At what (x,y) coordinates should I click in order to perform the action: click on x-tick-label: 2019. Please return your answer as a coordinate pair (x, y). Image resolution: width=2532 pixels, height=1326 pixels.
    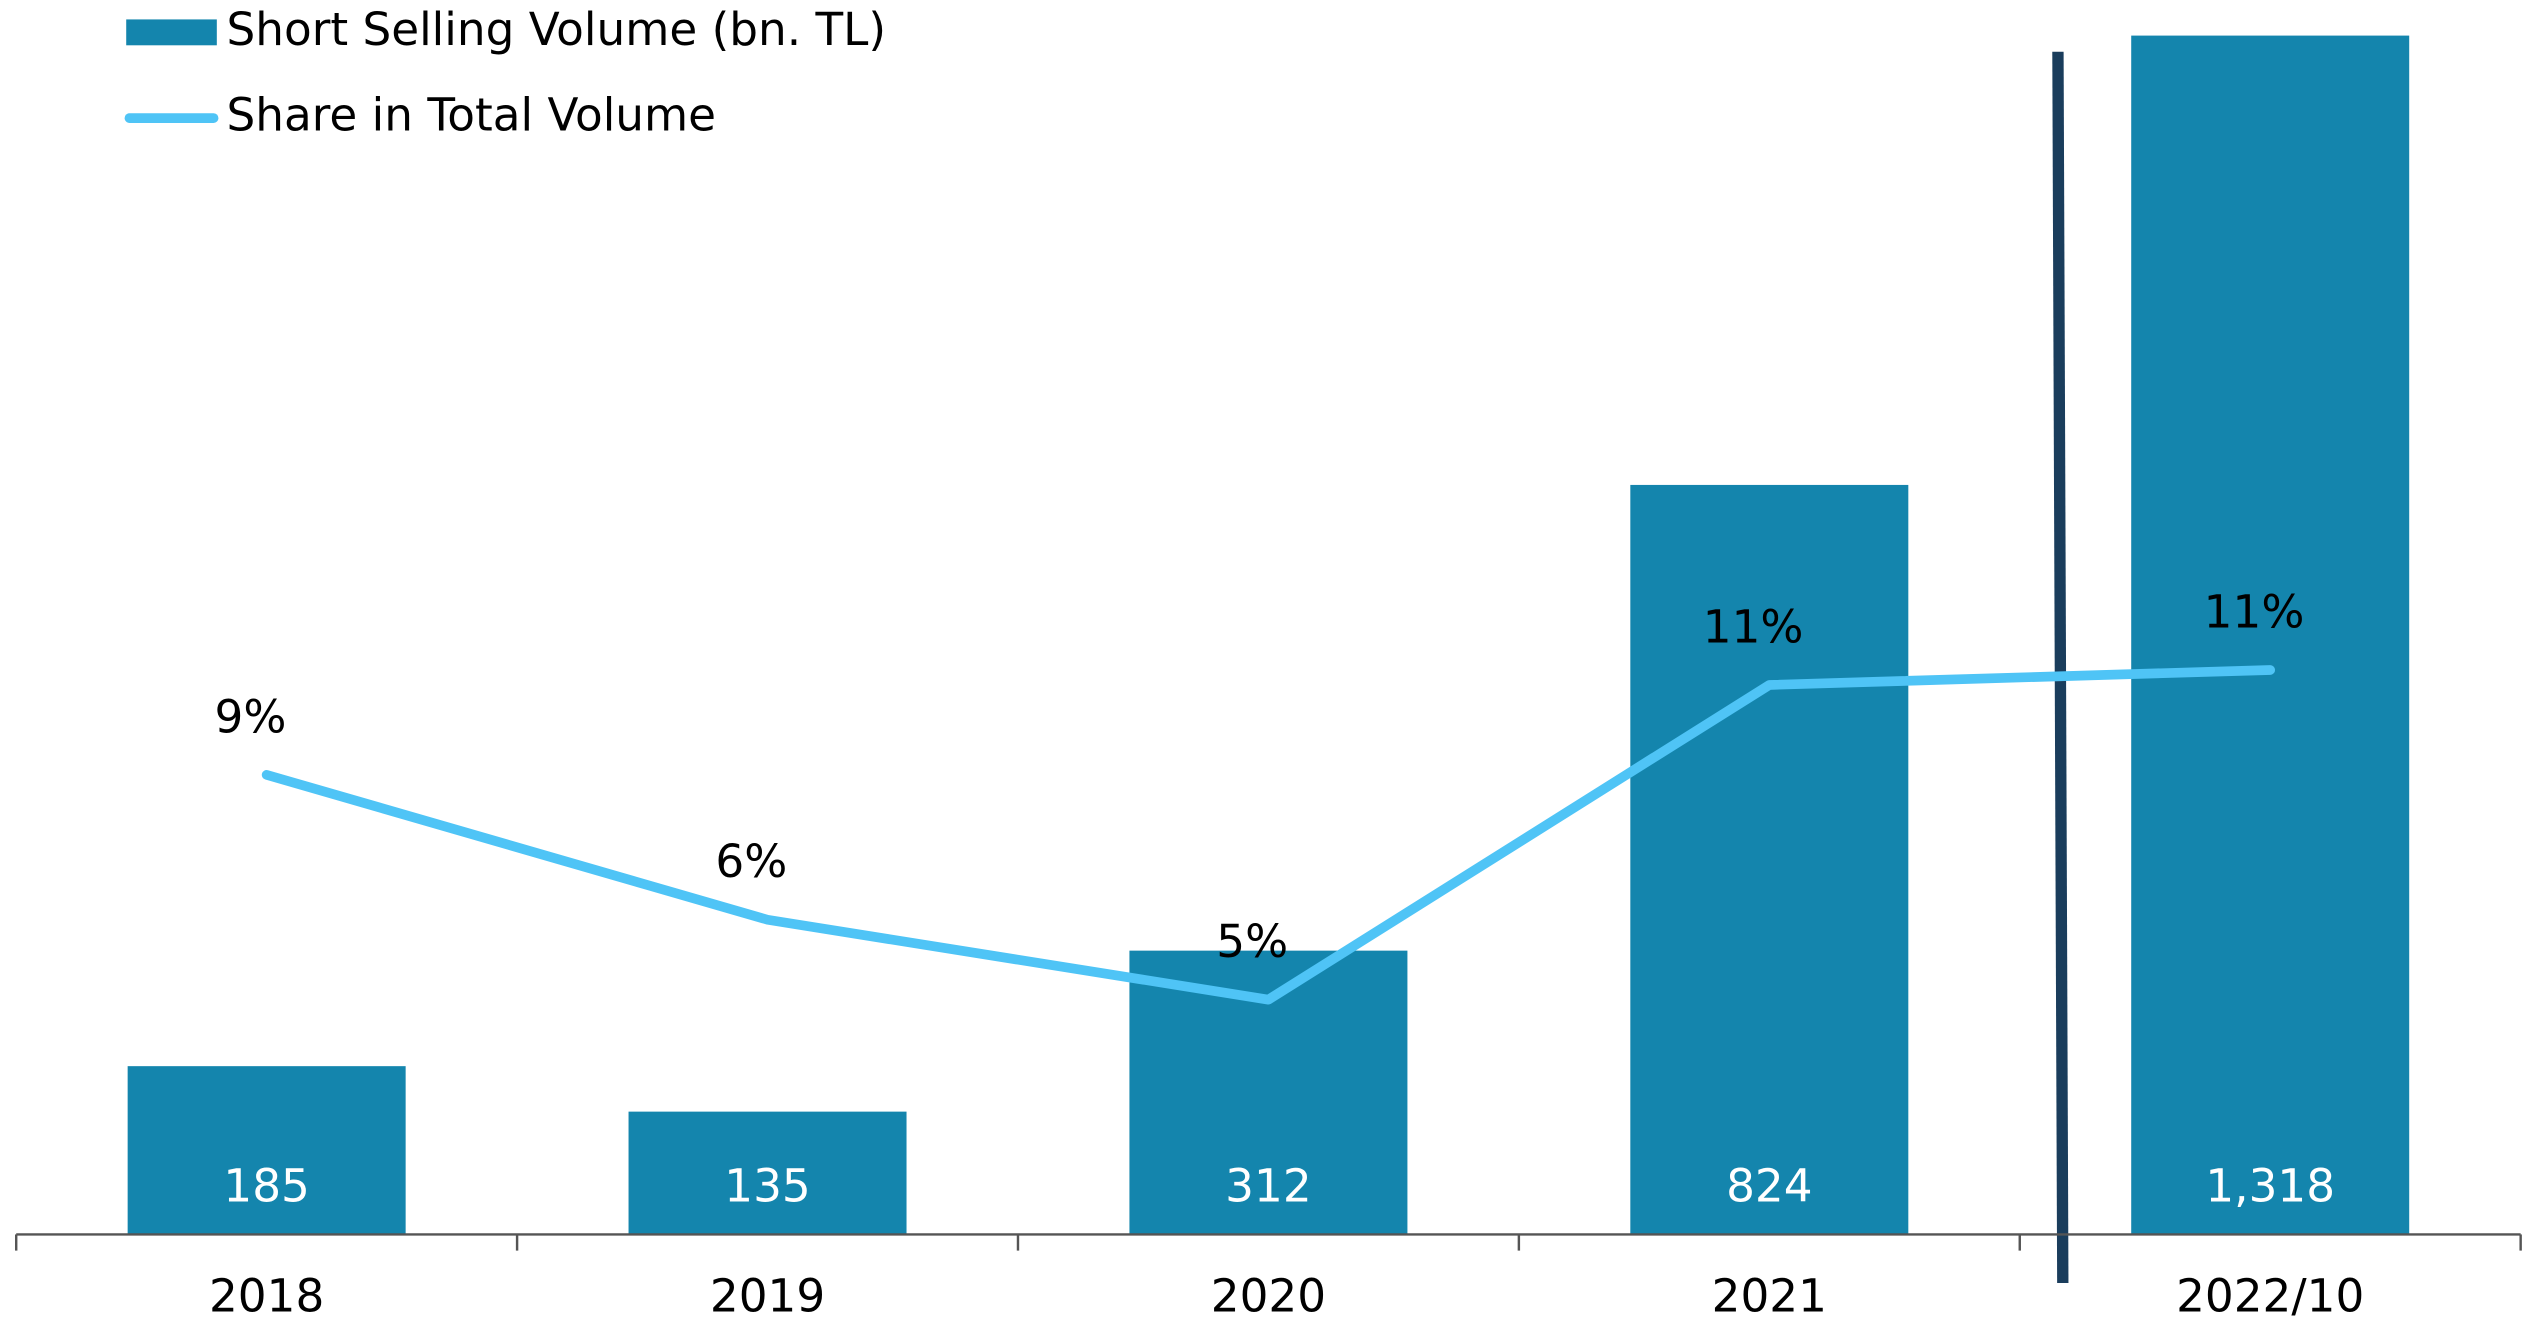
    Looking at the image, I should click on (767, 1296).